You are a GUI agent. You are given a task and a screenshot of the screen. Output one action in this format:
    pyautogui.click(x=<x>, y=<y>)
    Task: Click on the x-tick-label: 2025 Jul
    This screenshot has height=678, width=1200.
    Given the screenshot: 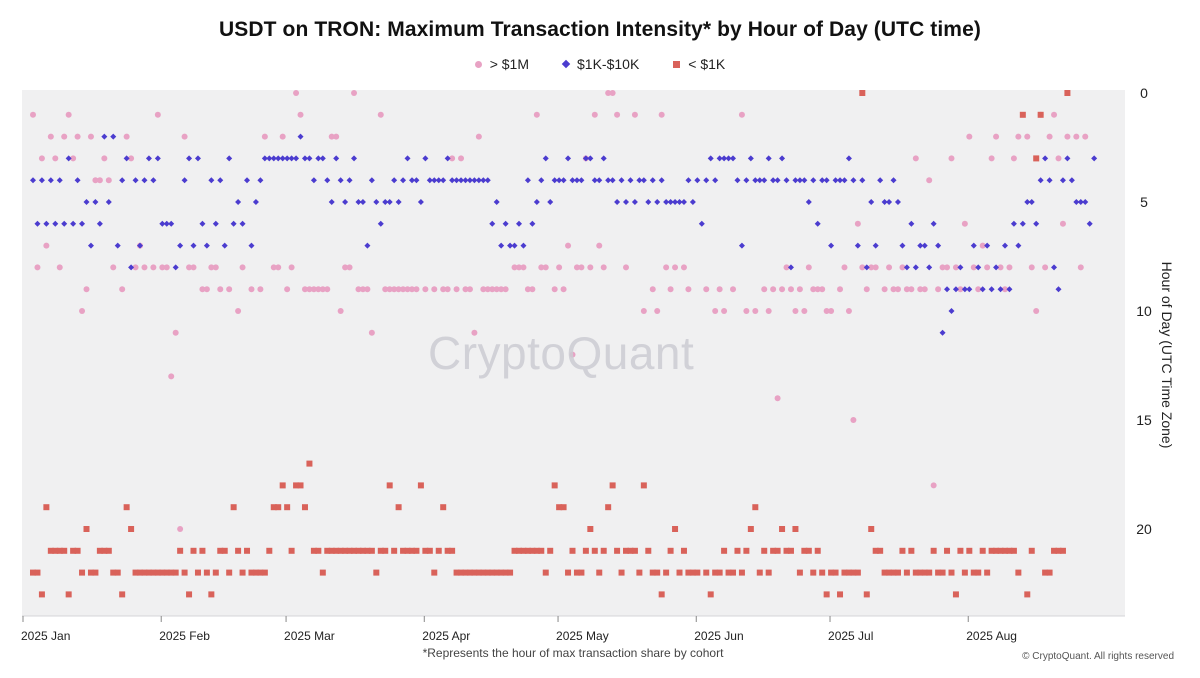 What is the action you would take?
    pyautogui.click(x=850, y=636)
    